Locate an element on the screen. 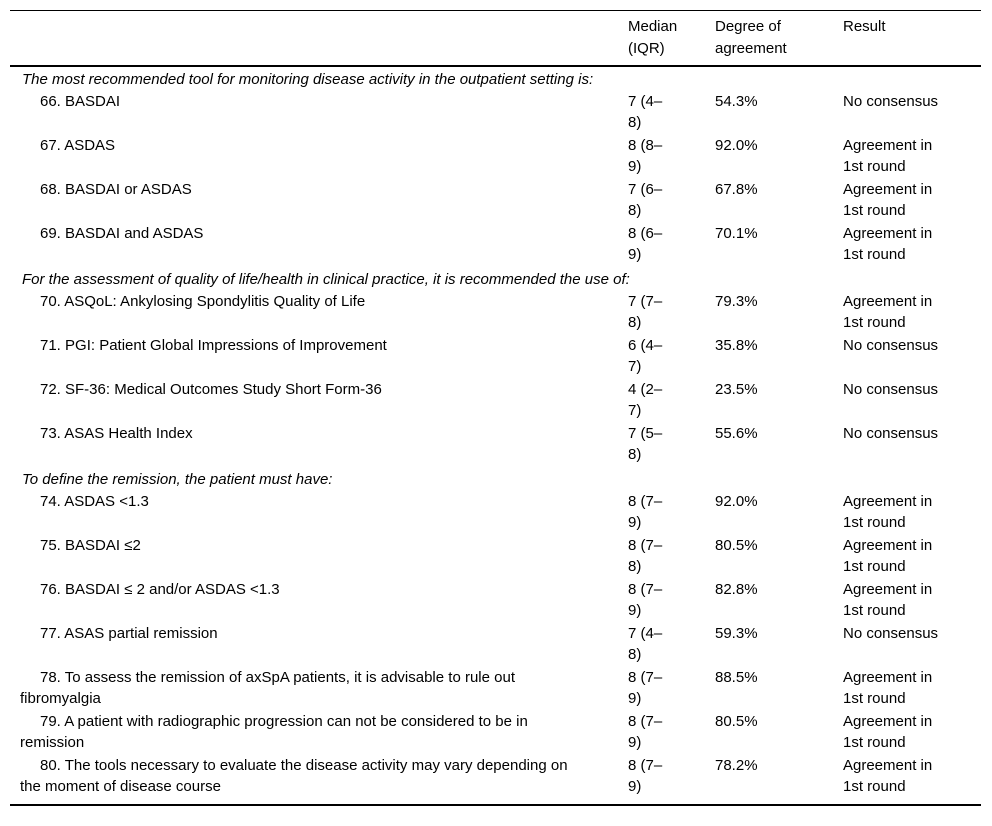 This screenshot has width=992, height=826. agreement-value: 54.3% is located at coordinates (736, 101).